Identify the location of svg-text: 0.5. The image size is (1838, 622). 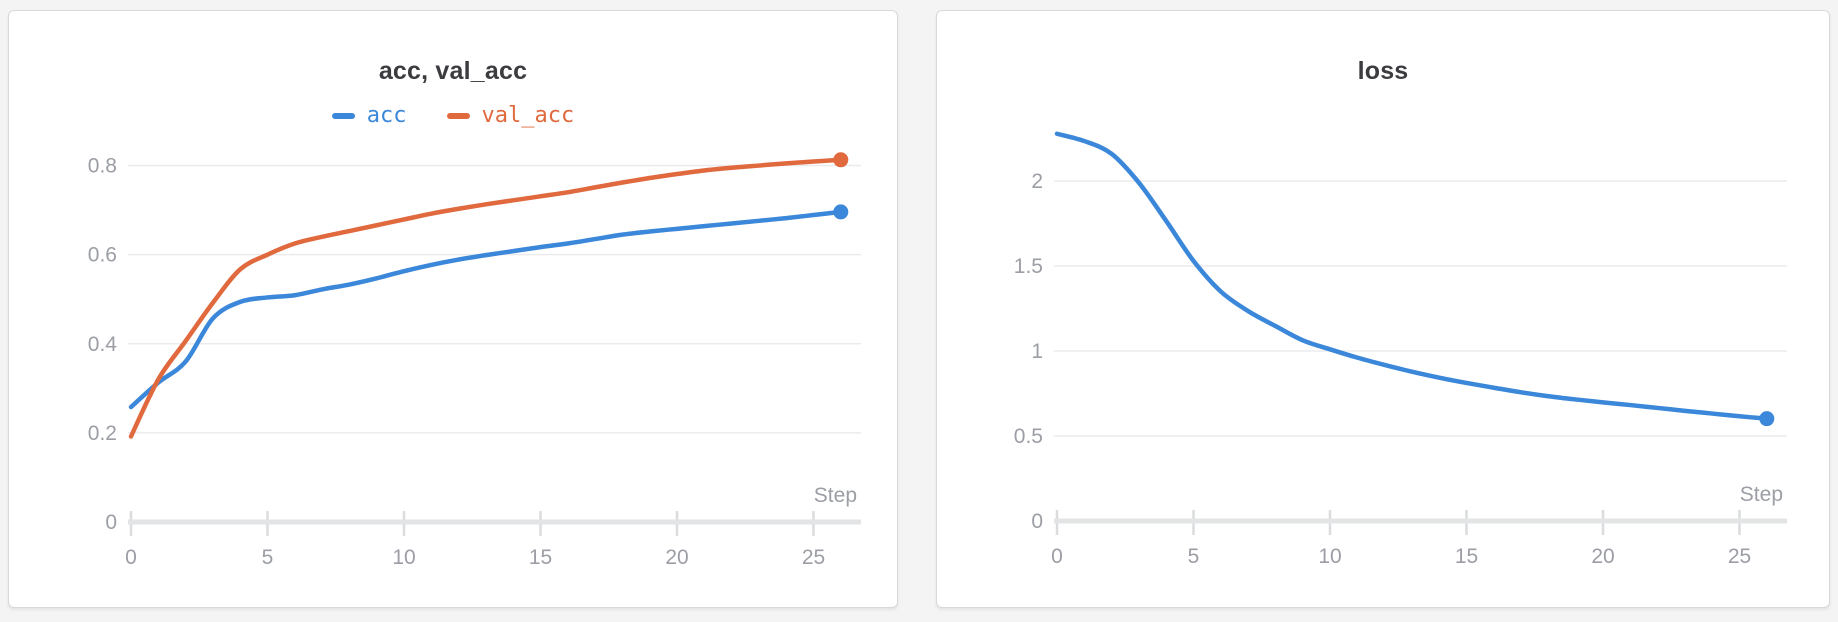
(1028, 436).